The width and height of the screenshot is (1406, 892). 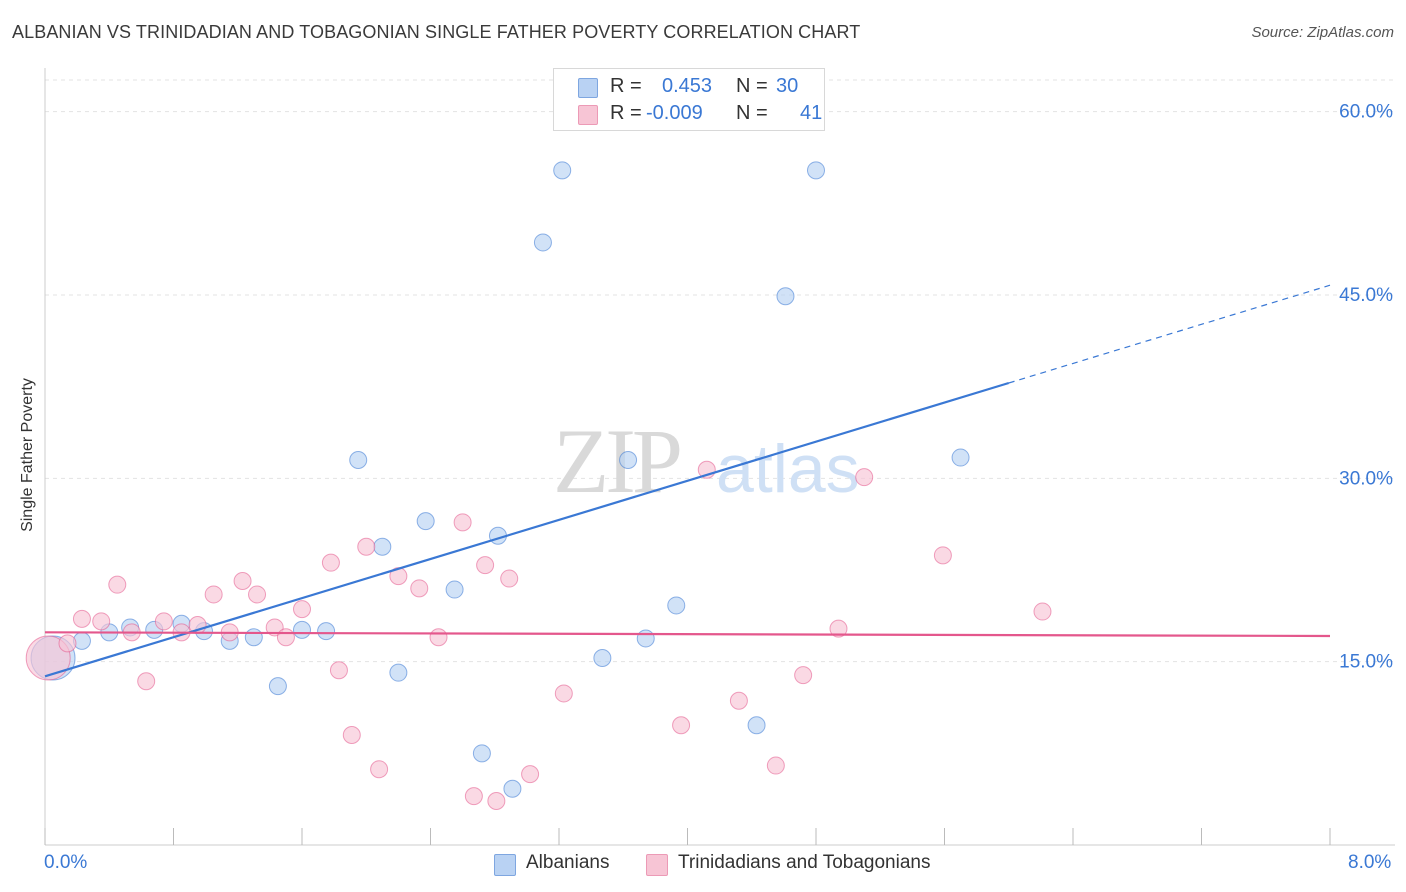 I want to click on bottom-legend-label: Albanians, so click(x=568, y=862).